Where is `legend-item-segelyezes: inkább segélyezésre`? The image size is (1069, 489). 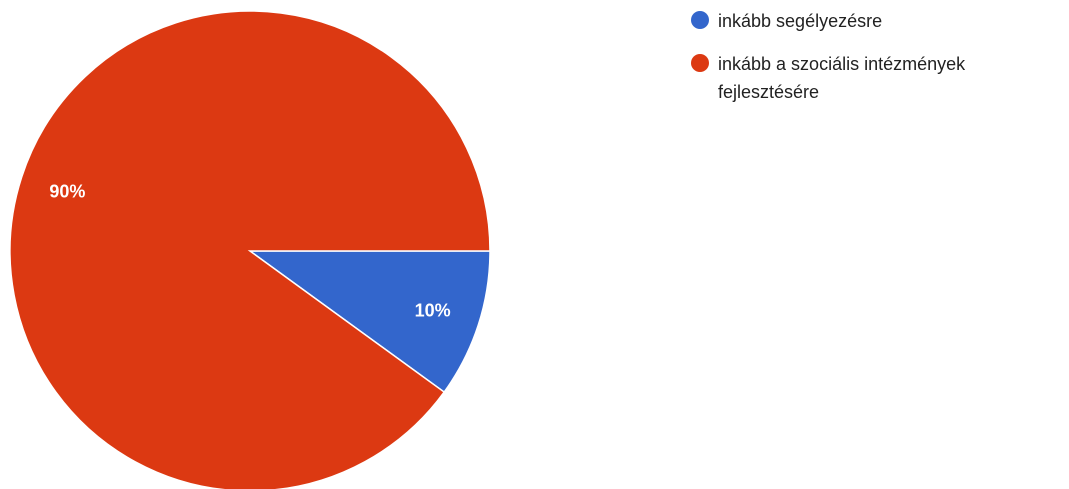
legend-item-segelyezes: inkább segélyezésre is located at coordinates (786, 21).